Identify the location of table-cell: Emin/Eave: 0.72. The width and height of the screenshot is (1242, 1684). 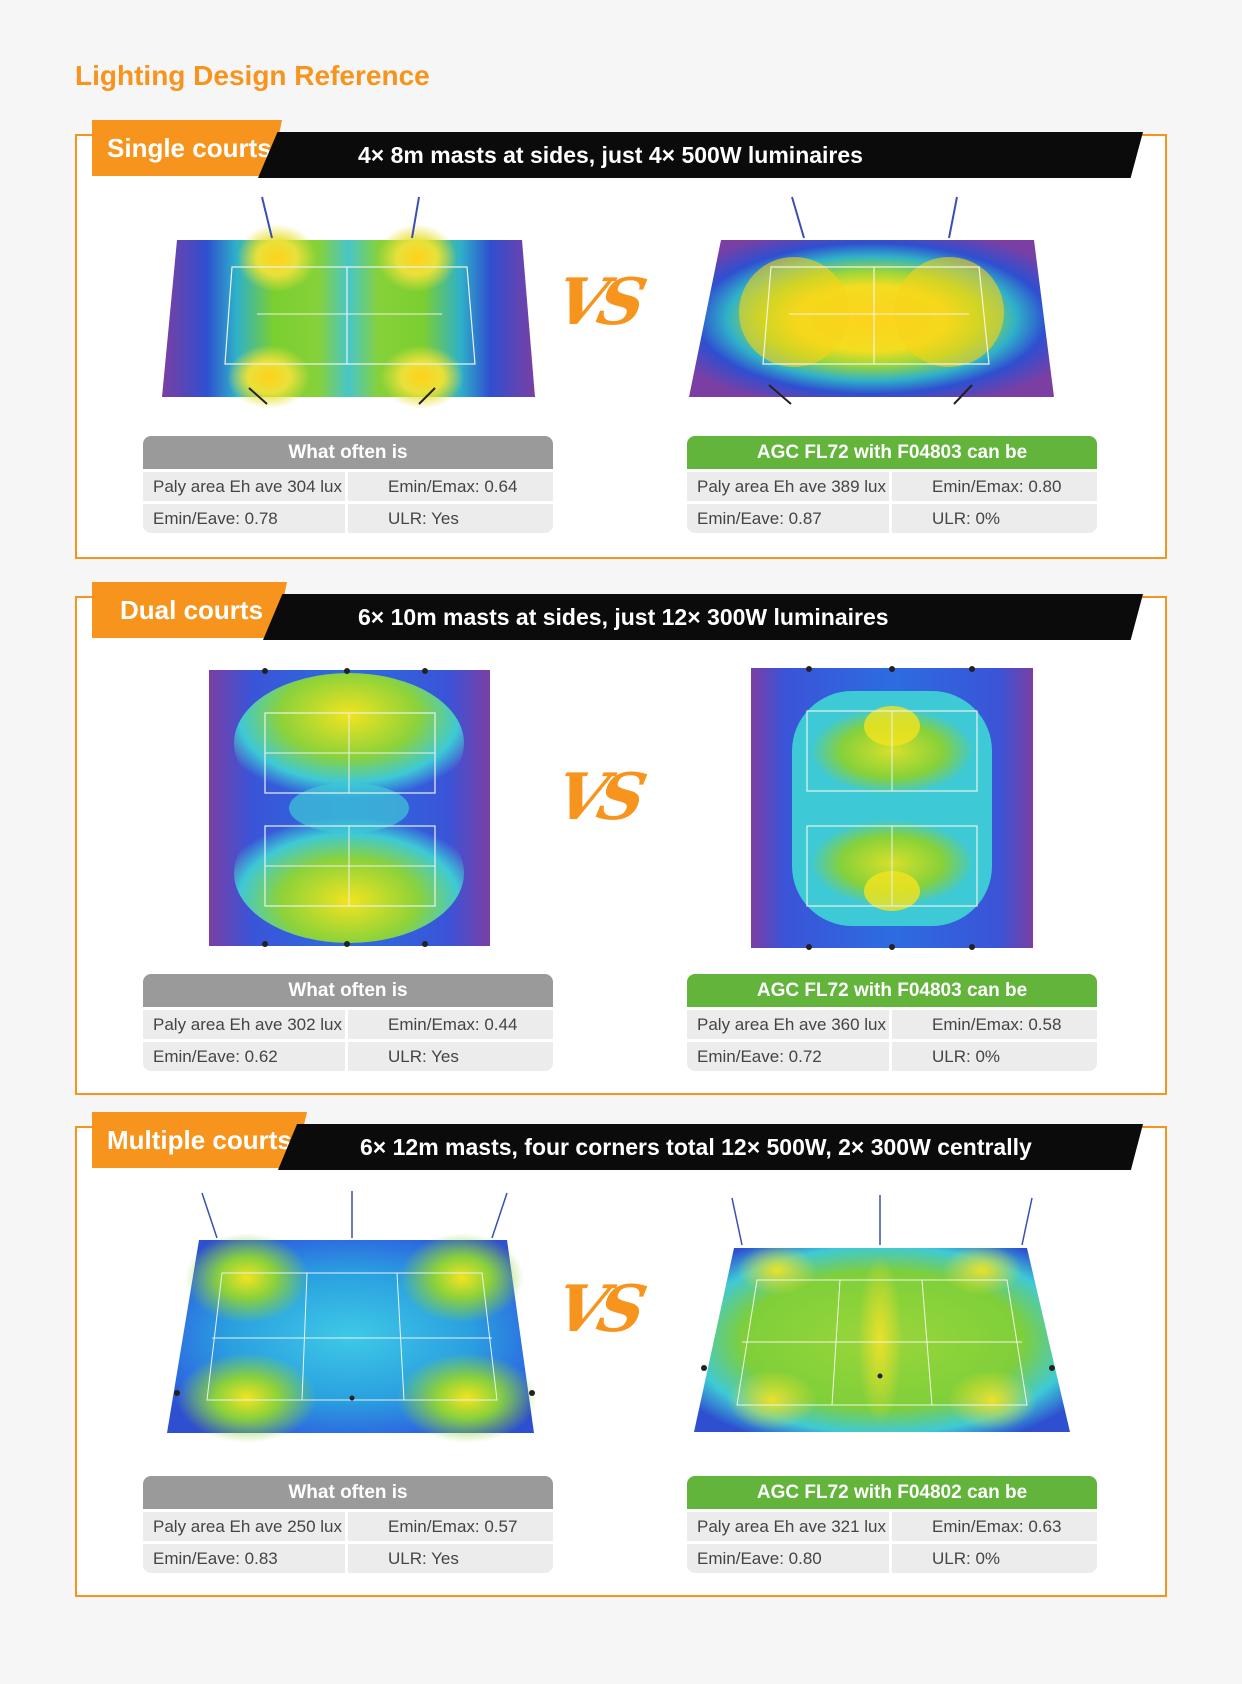
(788, 1056).